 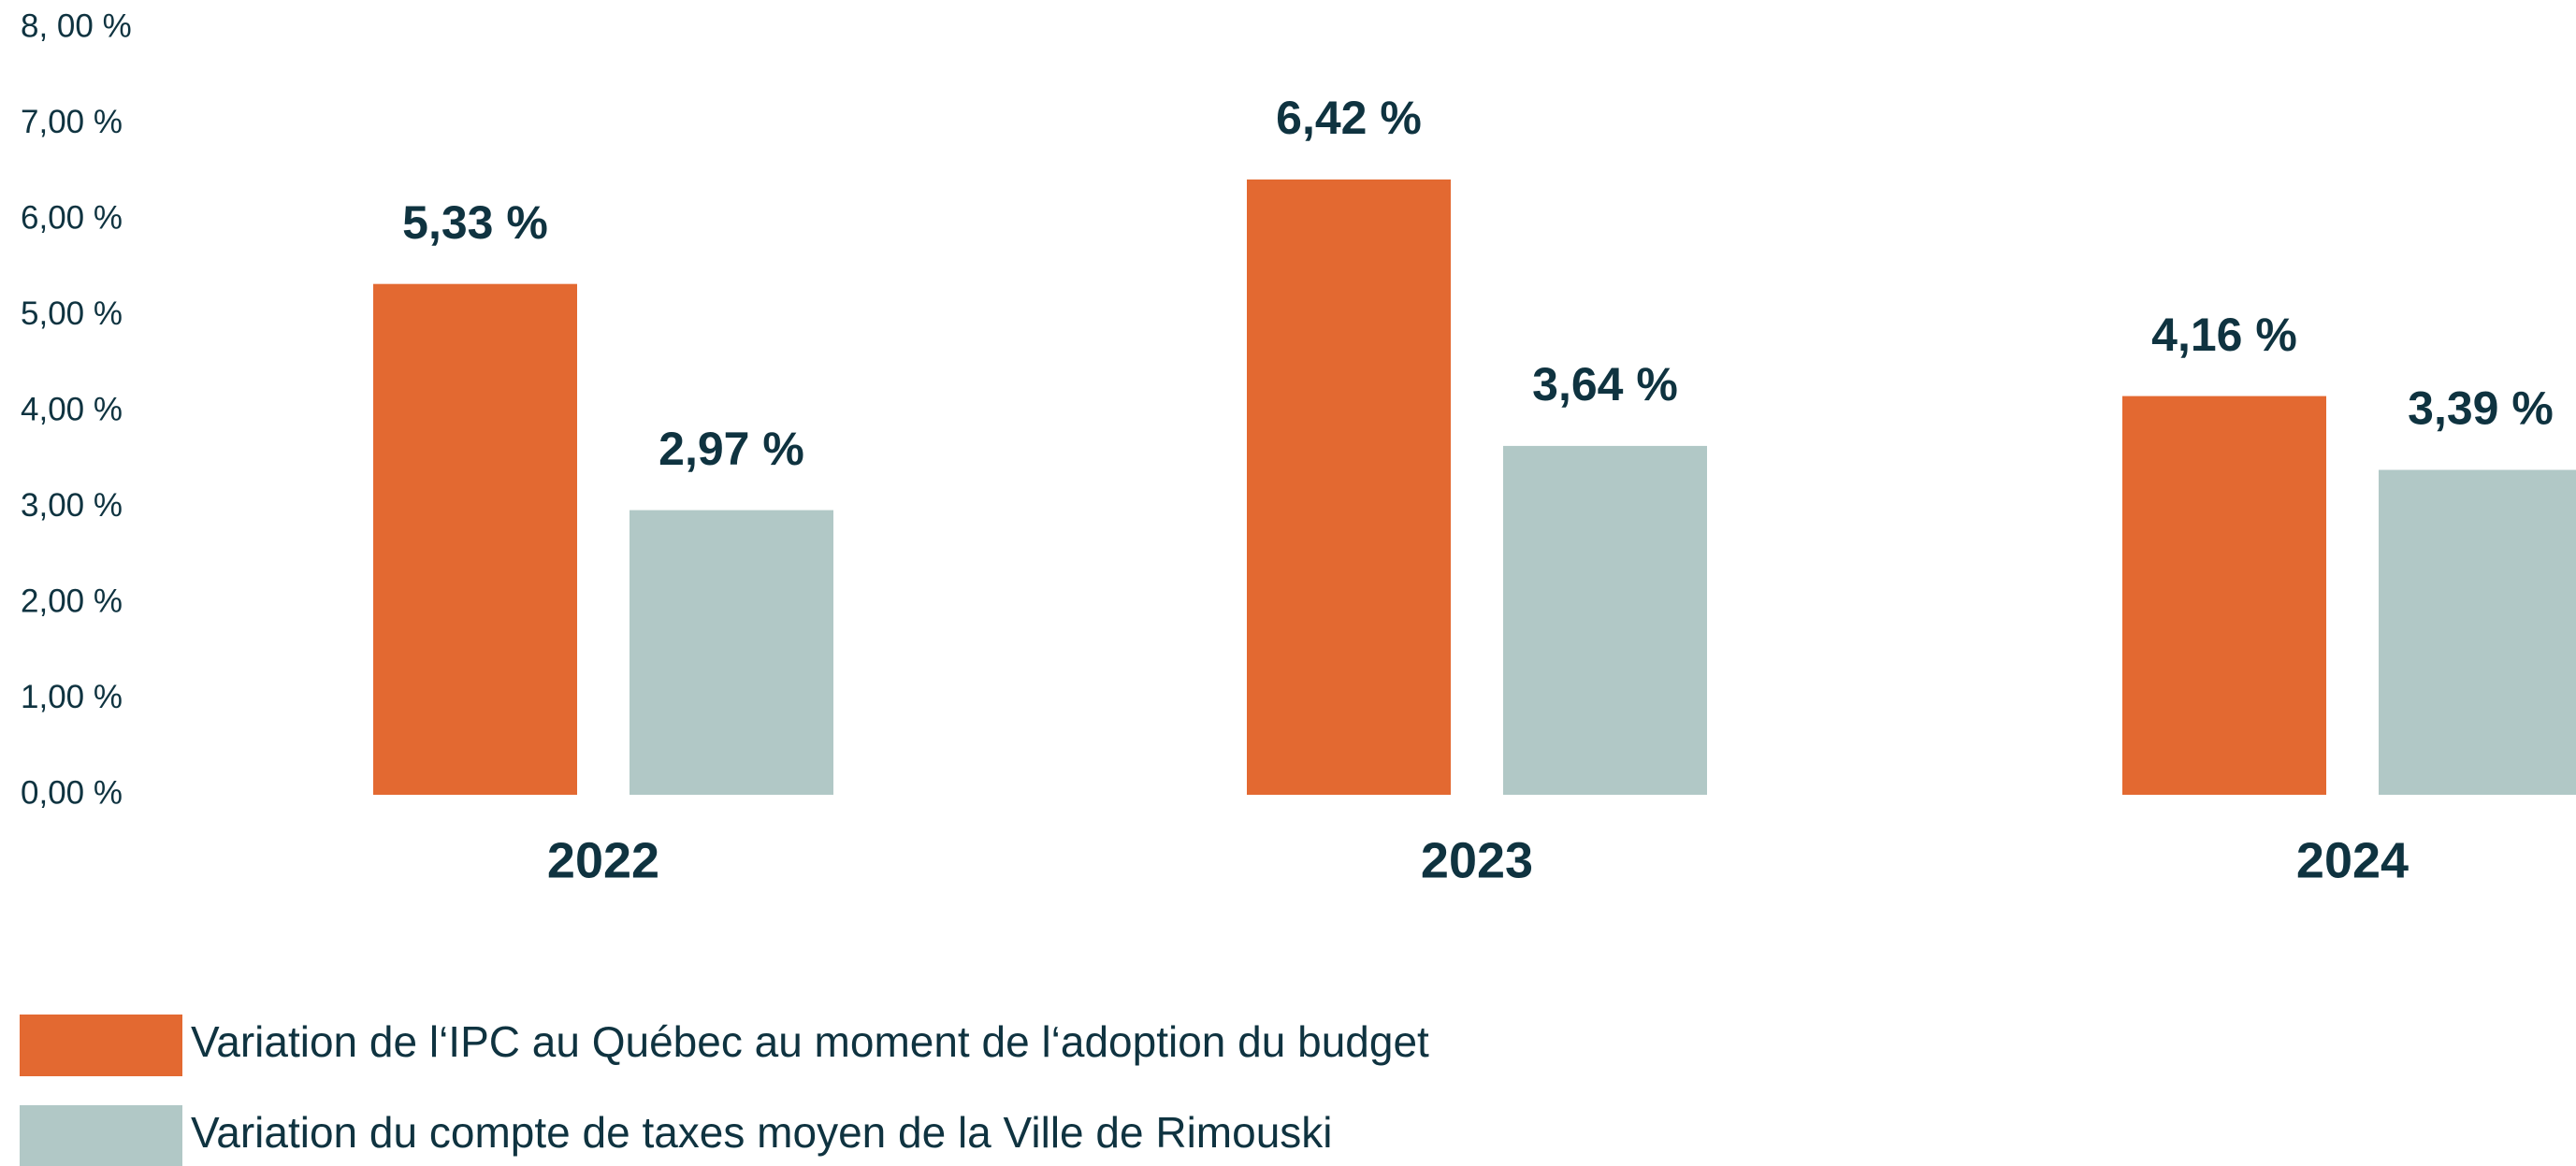 I want to click on y-tick-label: 6,00 %, so click(x=72, y=217).